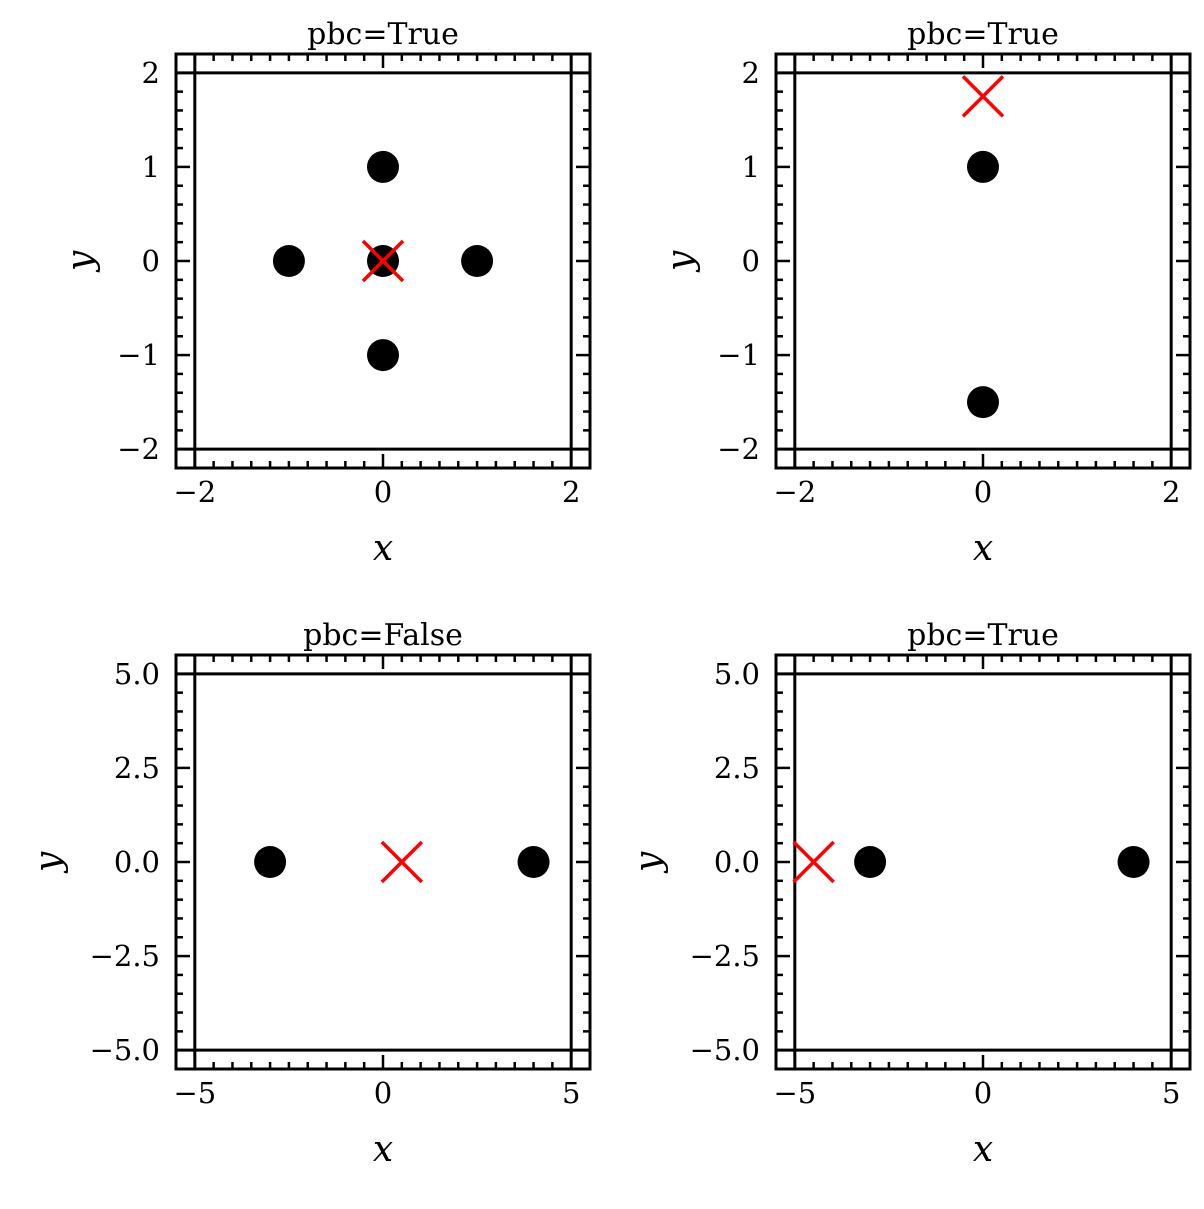 The image size is (1204, 1209). What do you see at coordinates (383, 635) in the screenshot?
I see `panel-title: pbc=False` at bounding box center [383, 635].